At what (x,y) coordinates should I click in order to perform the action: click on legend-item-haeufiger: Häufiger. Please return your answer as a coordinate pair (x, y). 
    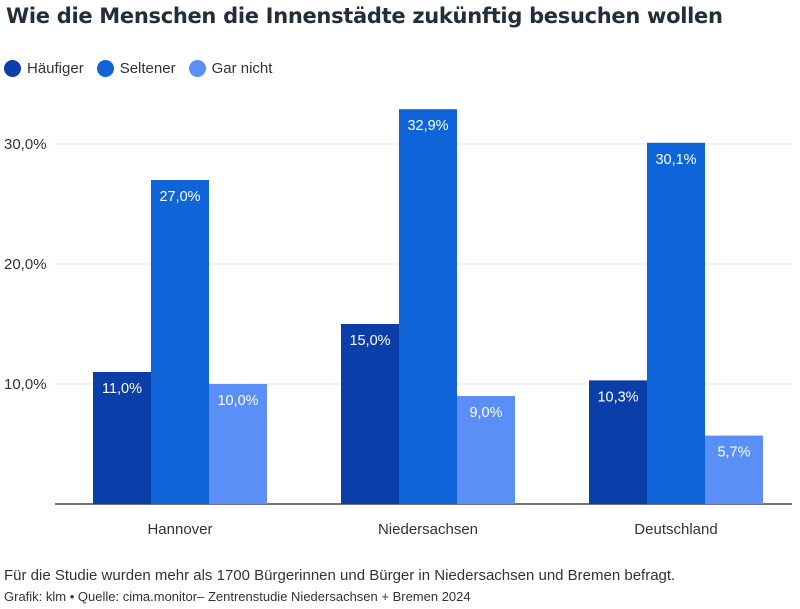
    Looking at the image, I should click on (44, 68).